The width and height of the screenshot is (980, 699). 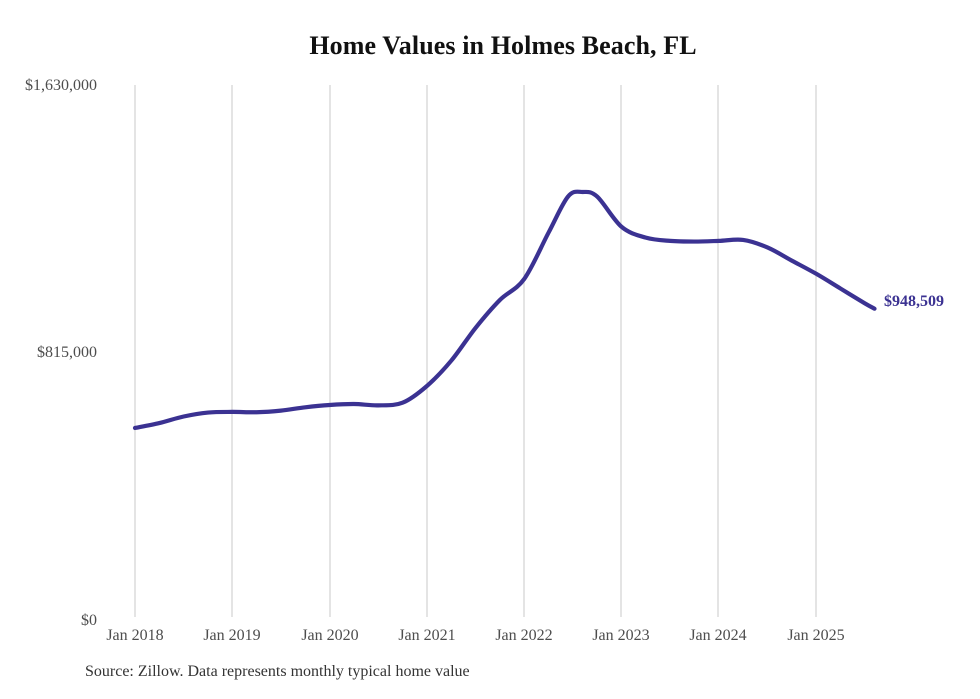 What do you see at coordinates (718, 635) in the screenshot?
I see `x-tick-label-jan-2024: Jan 2024` at bounding box center [718, 635].